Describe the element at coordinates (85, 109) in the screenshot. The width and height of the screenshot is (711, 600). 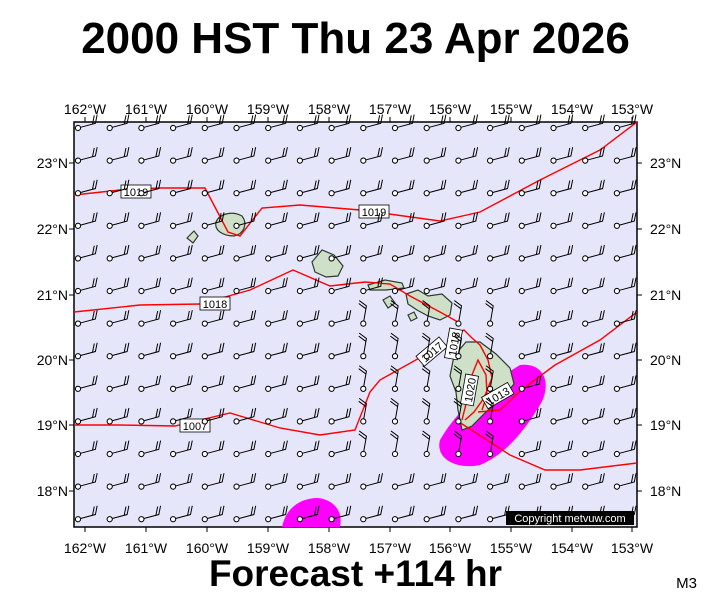
I see `lon-label: 162°W` at that location.